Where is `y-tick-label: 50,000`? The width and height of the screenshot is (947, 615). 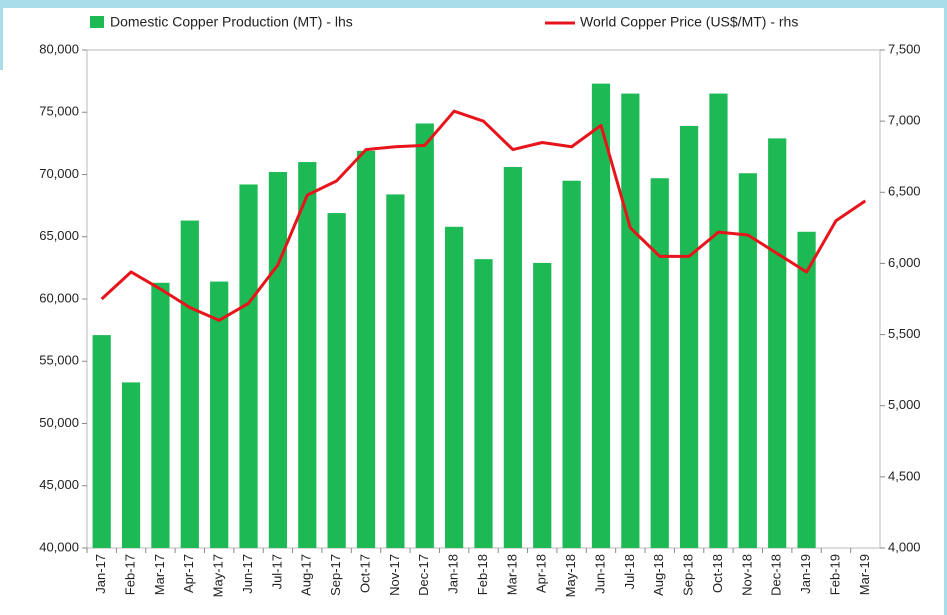
y-tick-label: 50,000 is located at coordinates (59, 422).